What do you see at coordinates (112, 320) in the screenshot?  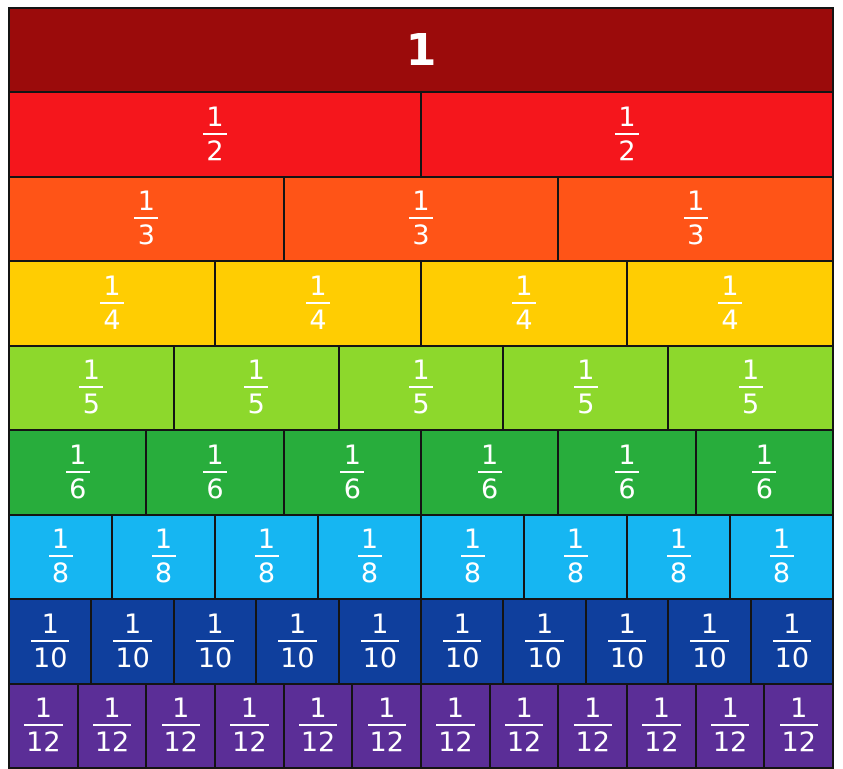 I see `denominator: 4` at bounding box center [112, 320].